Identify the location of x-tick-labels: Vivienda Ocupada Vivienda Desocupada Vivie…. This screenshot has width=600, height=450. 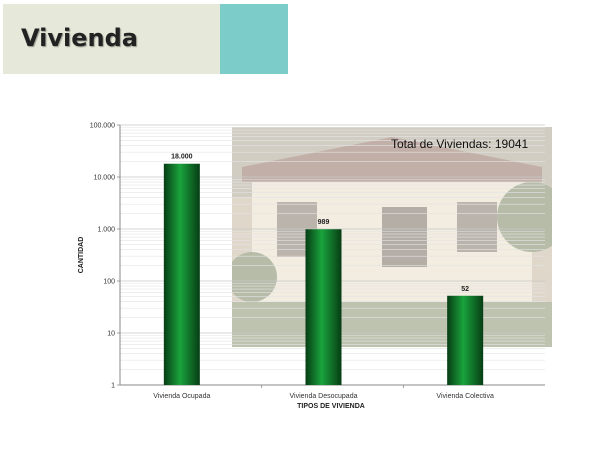
(323, 396).